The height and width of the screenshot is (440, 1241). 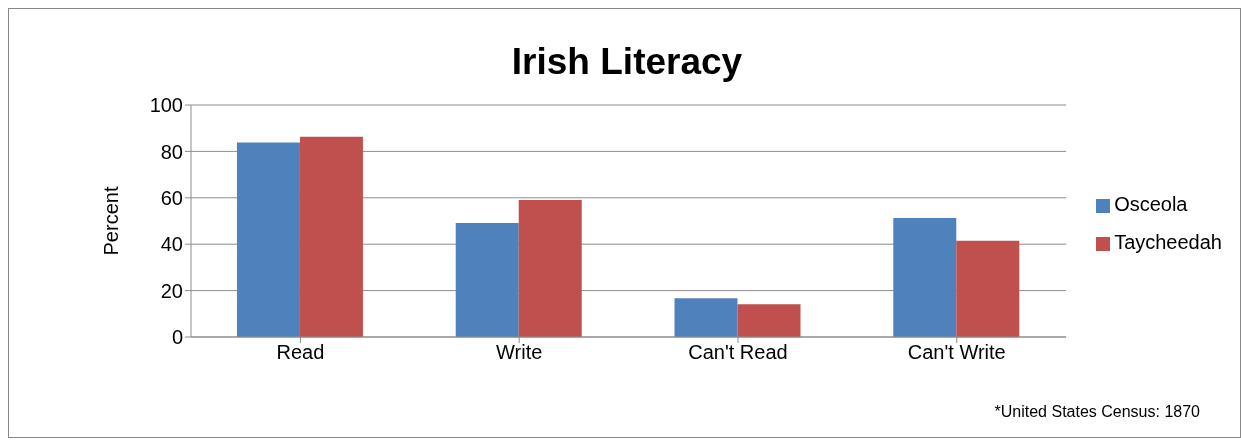 What do you see at coordinates (177, 337) in the screenshot?
I see `y-tick-label: 0` at bounding box center [177, 337].